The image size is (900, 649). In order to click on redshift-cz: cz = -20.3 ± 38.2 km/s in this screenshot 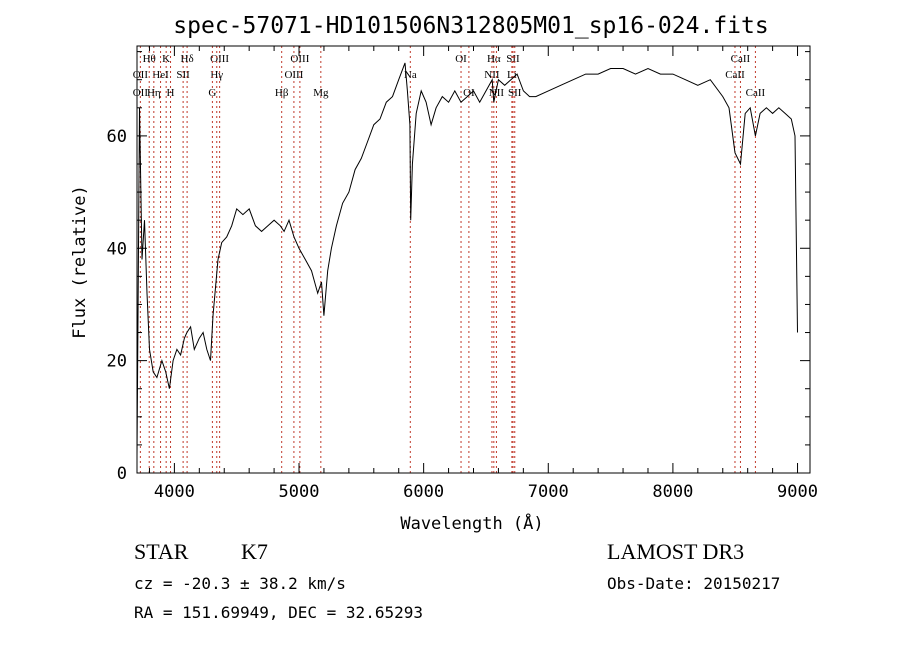, I will do `click(240, 583)`.